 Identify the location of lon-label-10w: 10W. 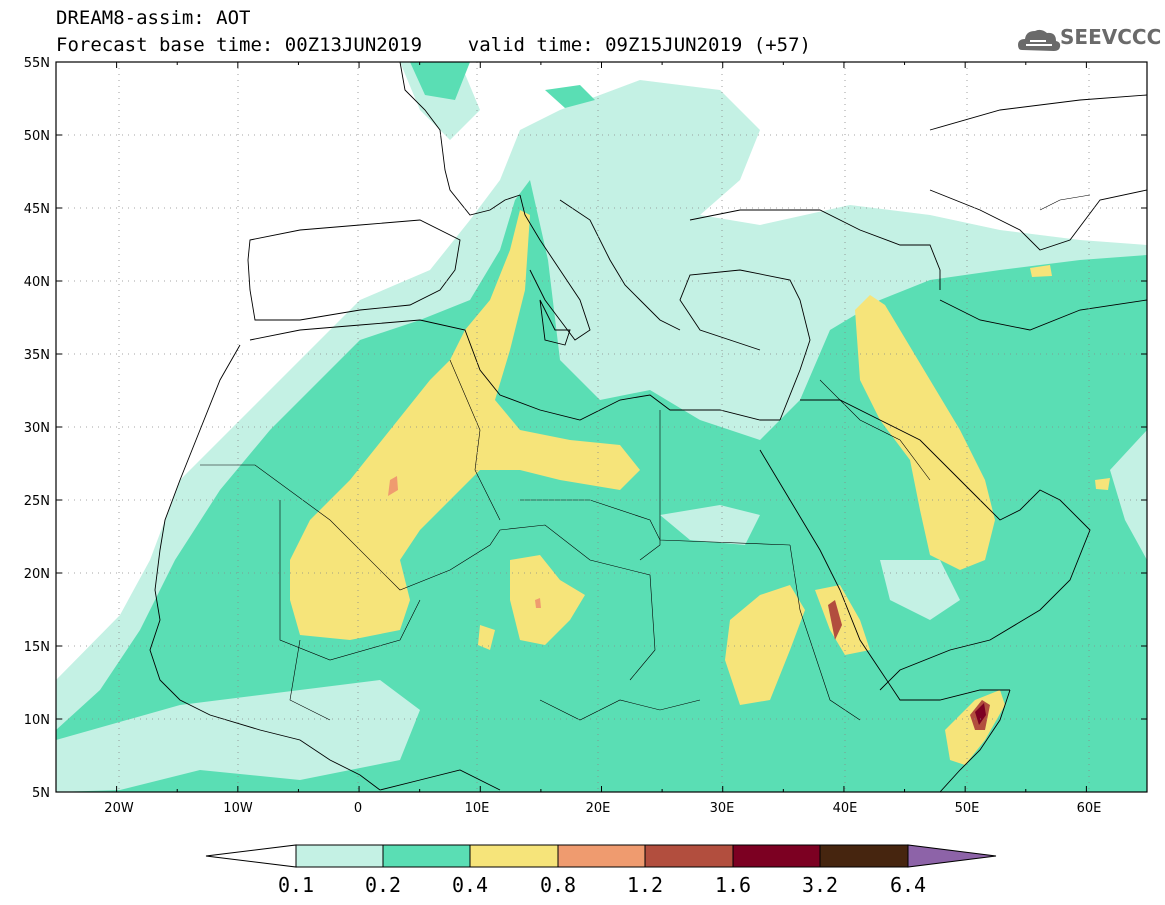
(238, 808).